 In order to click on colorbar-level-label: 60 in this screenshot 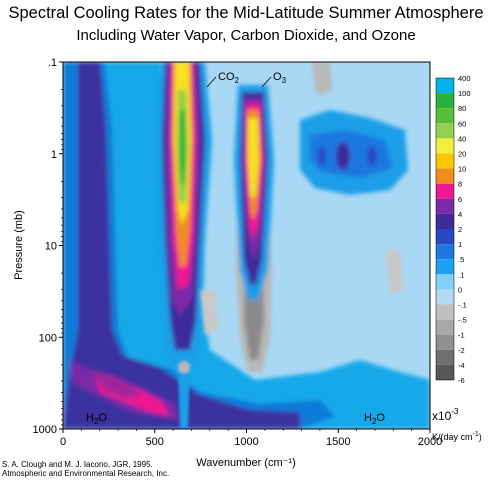, I will do `click(462, 123)`.